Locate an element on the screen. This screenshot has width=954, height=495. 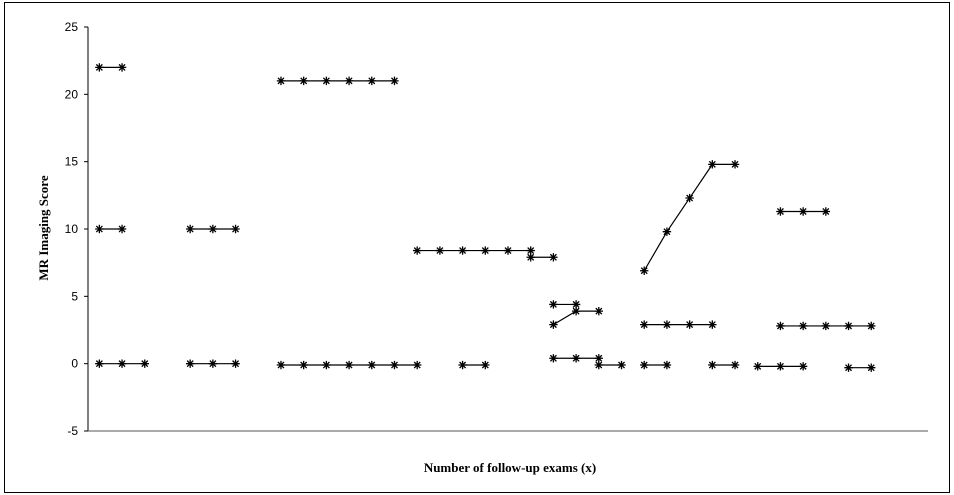
x-axis-label: Number of follow-up exams (x) is located at coordinates (510, 467).